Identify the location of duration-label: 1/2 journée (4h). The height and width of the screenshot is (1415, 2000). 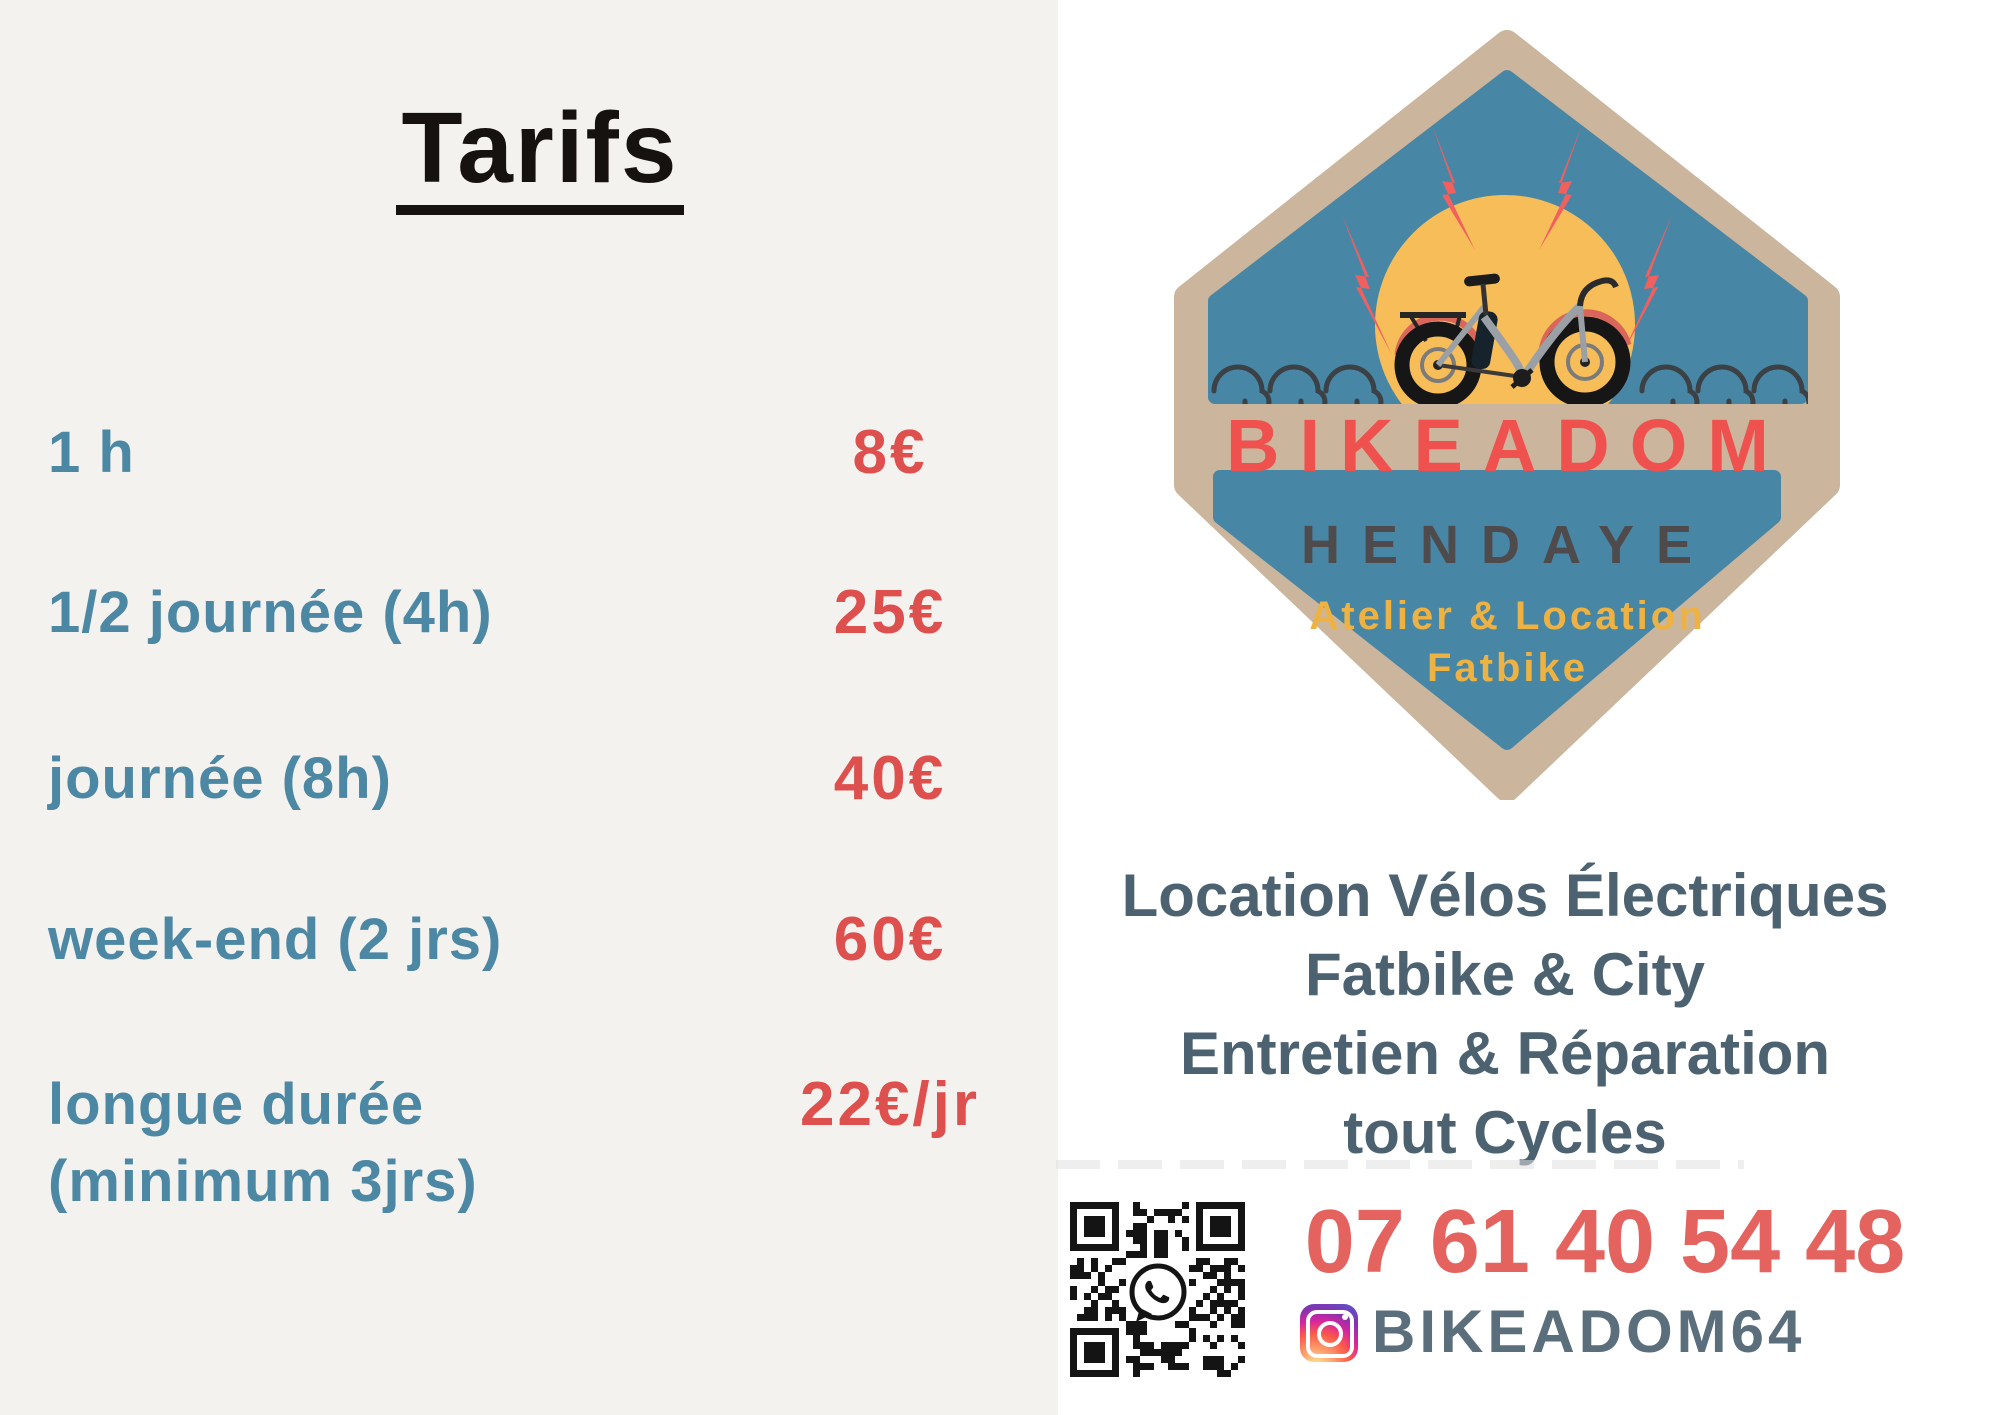
(270, 612).